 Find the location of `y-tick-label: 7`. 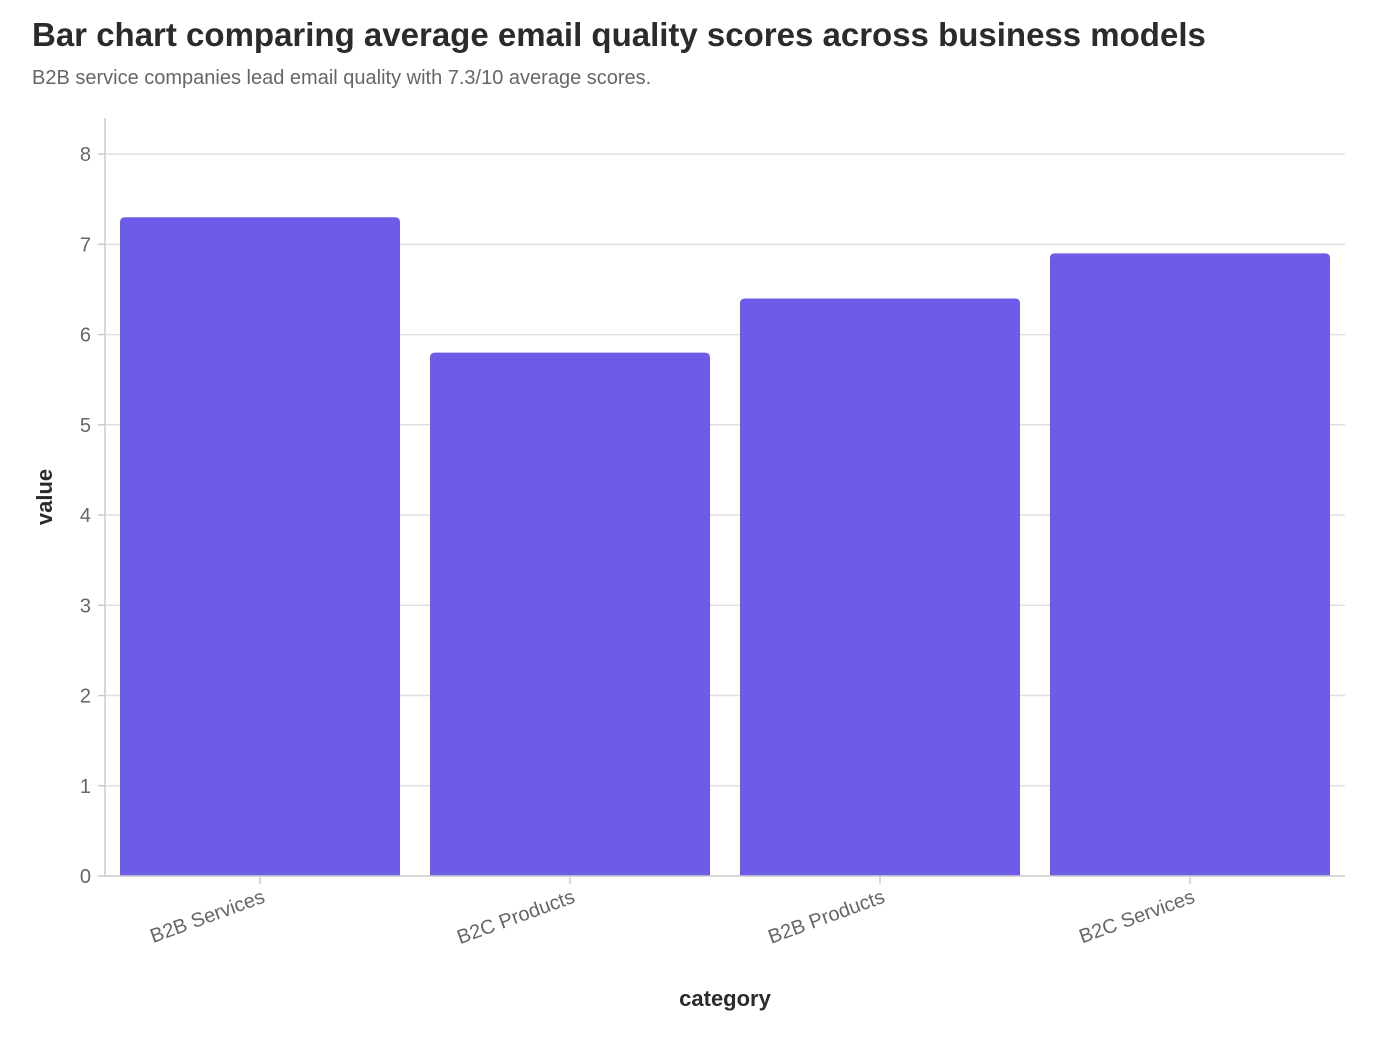

y-tick-label: 7 is located at coordinates (85, 245).